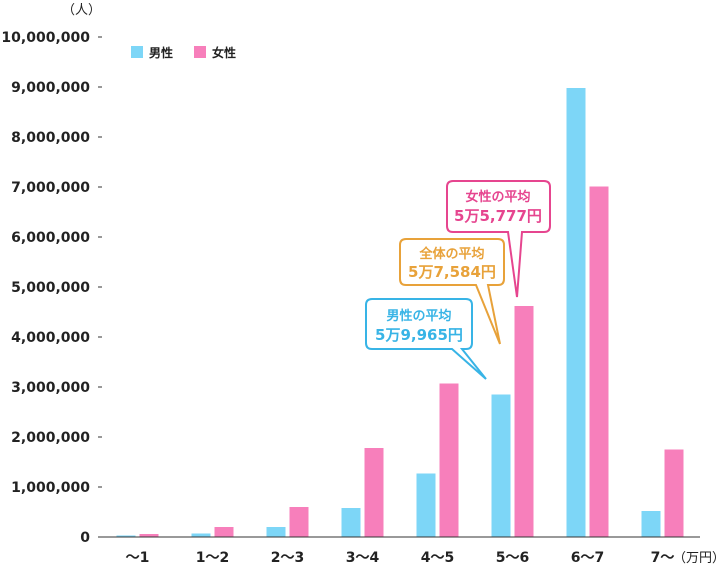  I want to click on callout-overall-average: 全体の平均 5万7,584円, so click(452, 291).